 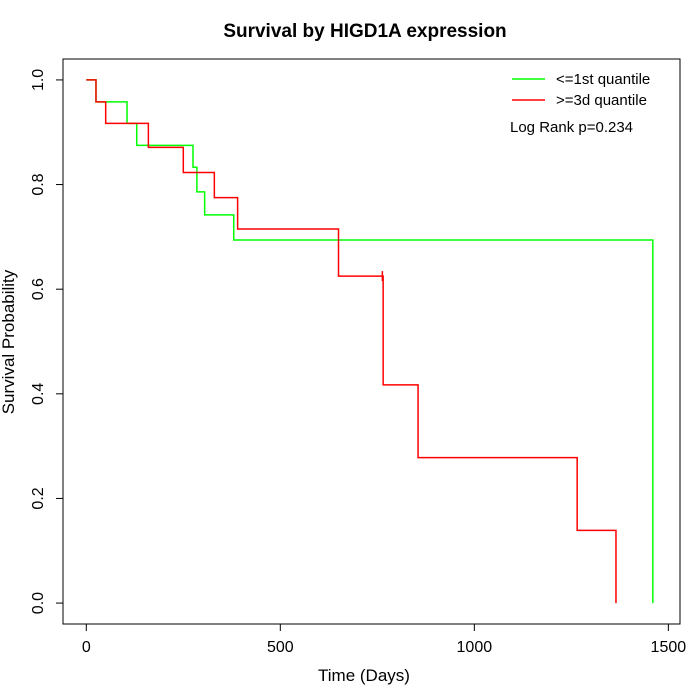 What do you see at coordinates (364, 675) in the screenshot?
I see `x-axis-label: Time (Days)` at bounding box center [364, 675].